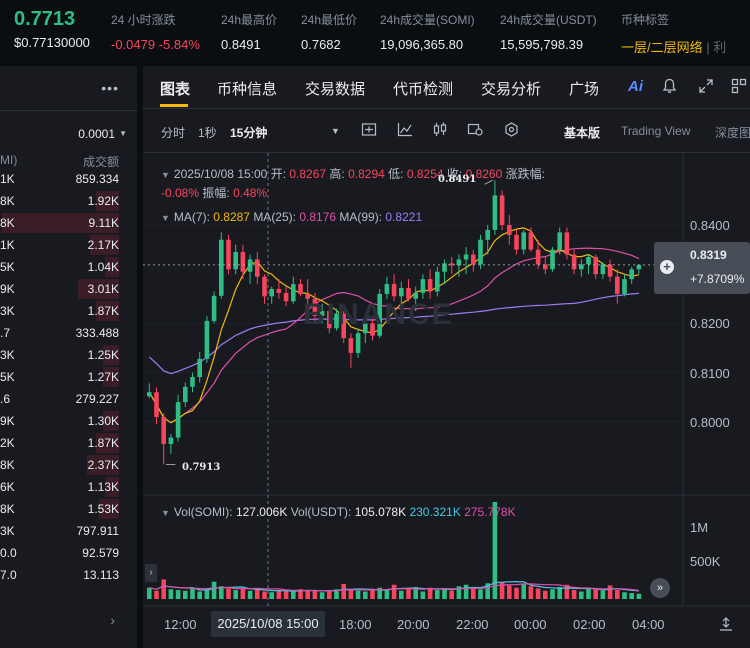 The height and width of the screenshot is (648, 750). Describe the element at coordinates (175, 89) in the screenshot. I see `tab-chart: 图表` at that location.